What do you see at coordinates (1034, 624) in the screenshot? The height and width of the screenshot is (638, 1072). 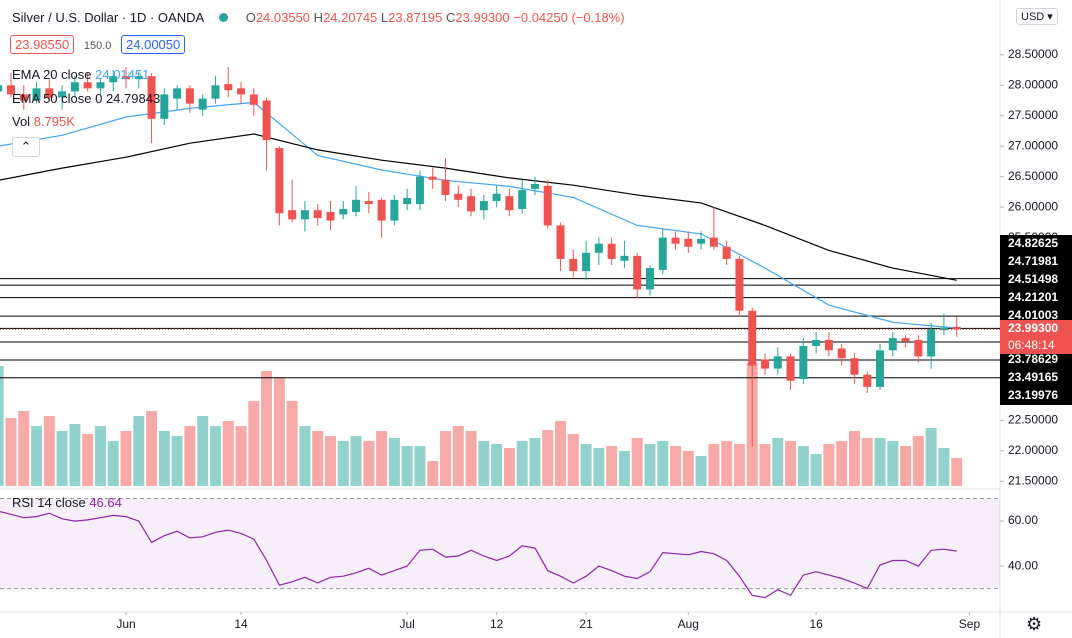 I see `settings-button: ⚙` at bounding box center [1034, 624].